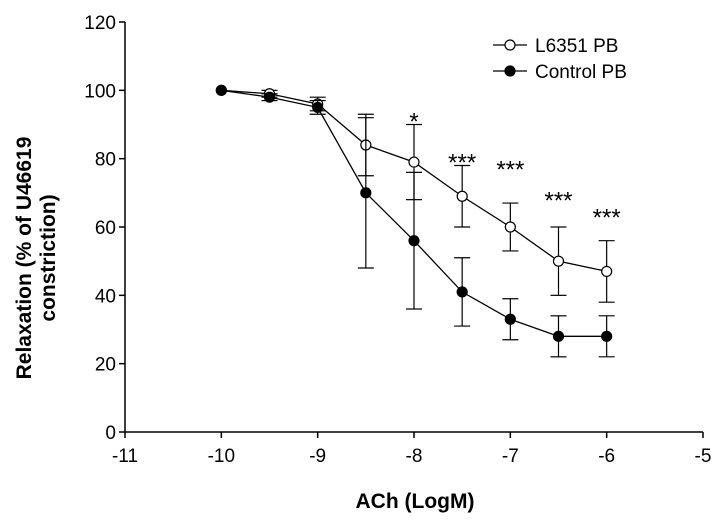 The height and width of the screenshot is (520, 722). What do you see at coordinates (48, 257) in the screenshot?
I see `y-axis-title-line2: constriction)` at bounding box center [48, 257].